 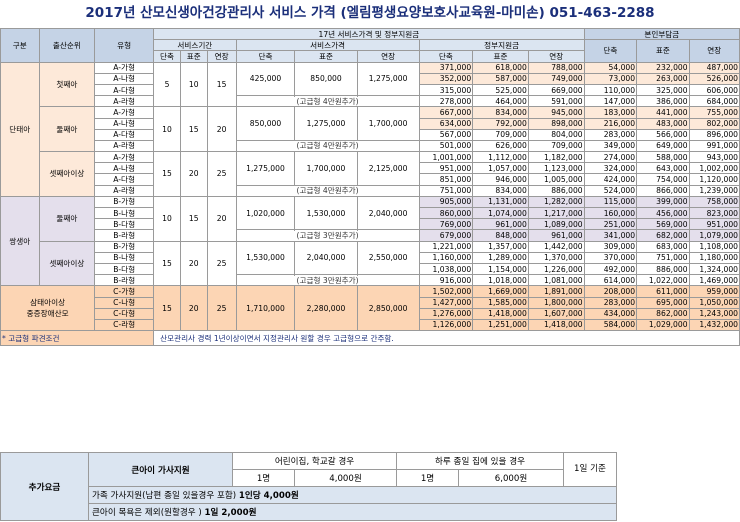 What do you see at coordinates (714, 224) in the screenshot?
I see `self-cell: 951,000` at bounding box center [714, 224].